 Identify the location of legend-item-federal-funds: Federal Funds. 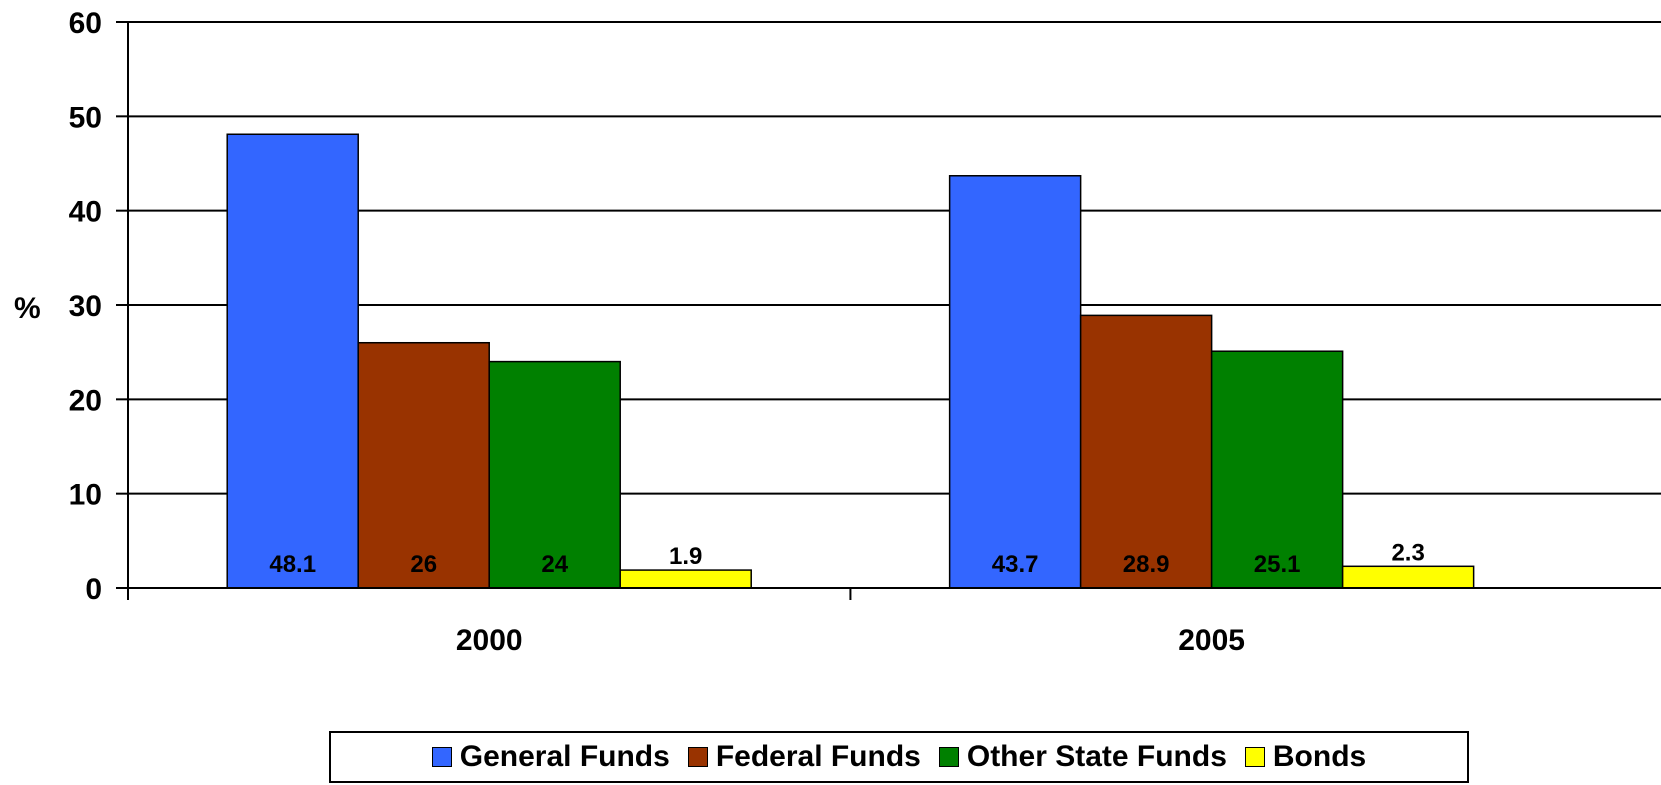
(804, 757).